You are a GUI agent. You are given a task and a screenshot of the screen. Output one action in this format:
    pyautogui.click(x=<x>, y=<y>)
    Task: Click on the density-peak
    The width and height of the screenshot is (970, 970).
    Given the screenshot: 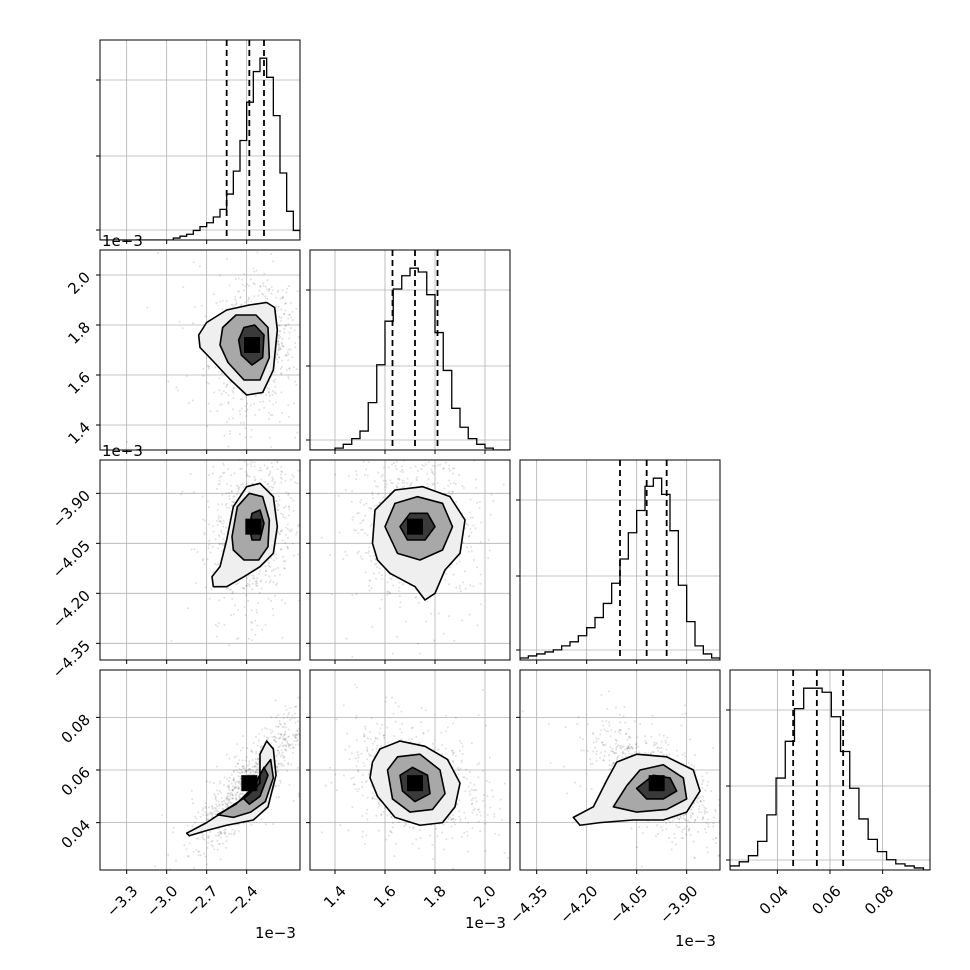 What is the action you would take?
    pyautogui.click(x=415, y=783)
    